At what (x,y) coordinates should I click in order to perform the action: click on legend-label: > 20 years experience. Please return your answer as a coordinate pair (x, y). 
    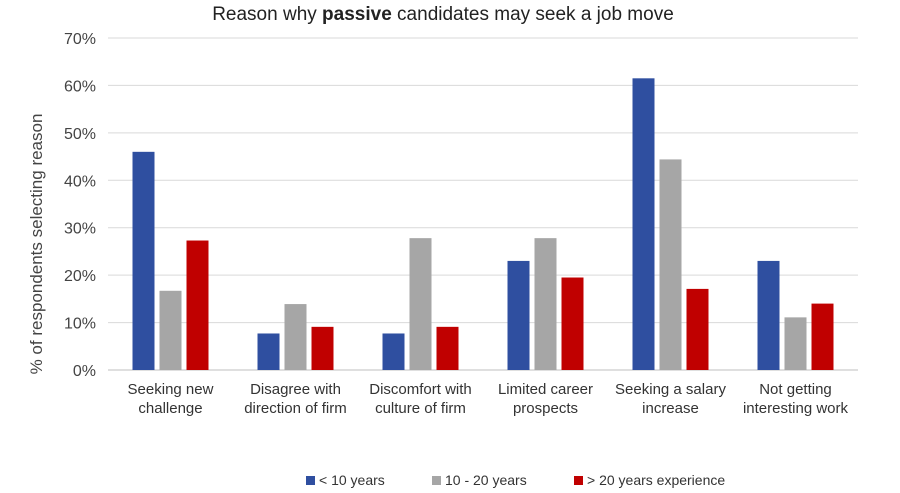
    Looking at the image, I should click on (656, 480).